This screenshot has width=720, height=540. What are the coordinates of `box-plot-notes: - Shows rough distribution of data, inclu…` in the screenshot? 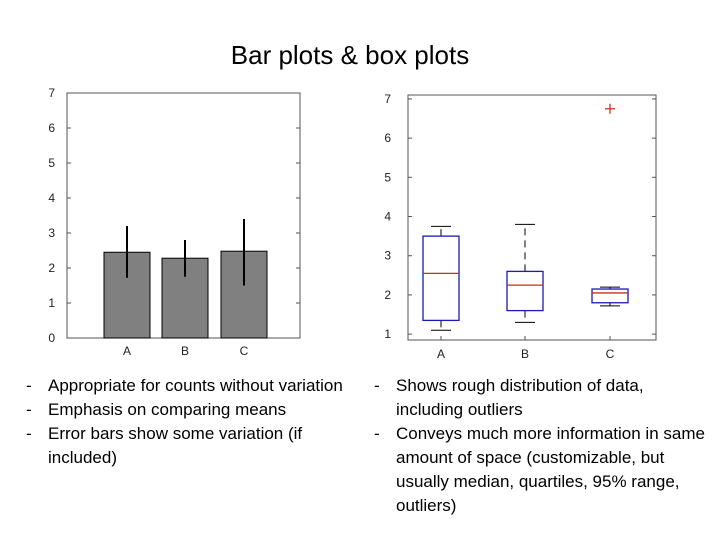 It's located at (544, 446).